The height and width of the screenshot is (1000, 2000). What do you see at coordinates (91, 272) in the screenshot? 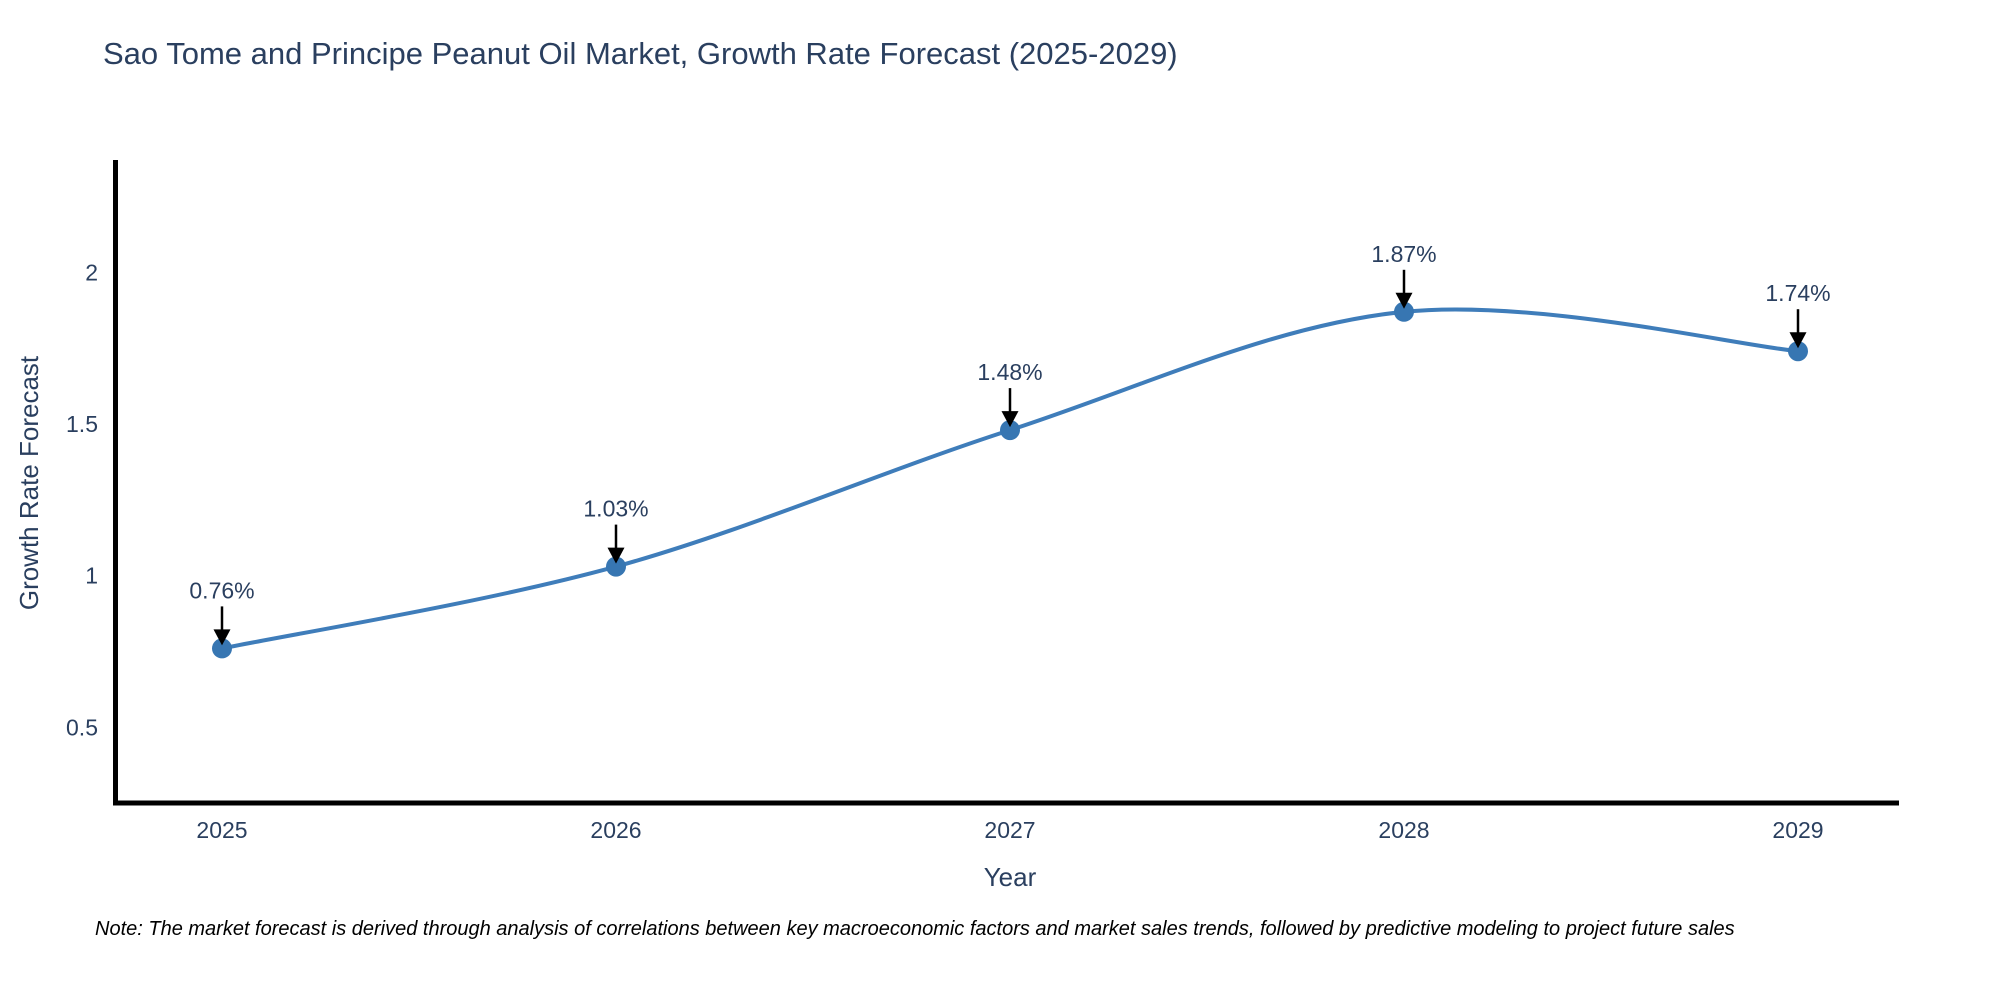
I see `y-tick-label: 2` at bounding box center [91, 272].